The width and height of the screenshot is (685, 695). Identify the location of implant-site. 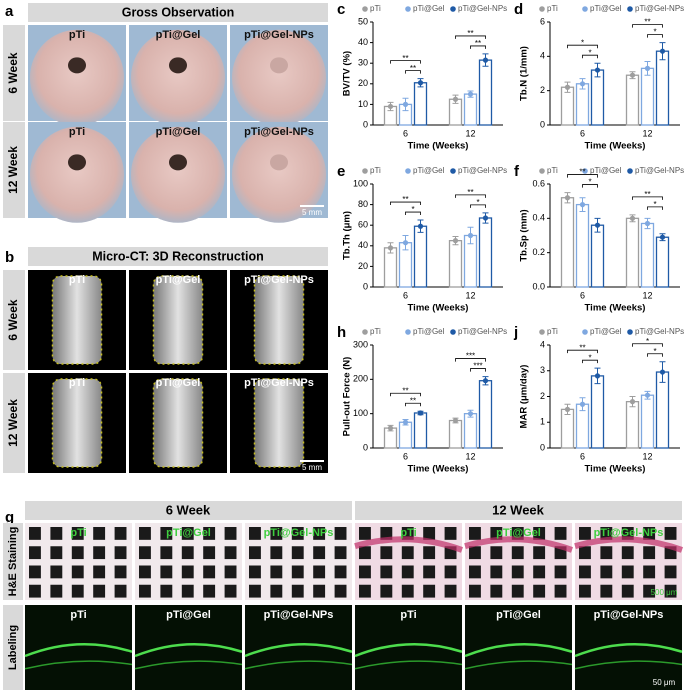
(178, 65).